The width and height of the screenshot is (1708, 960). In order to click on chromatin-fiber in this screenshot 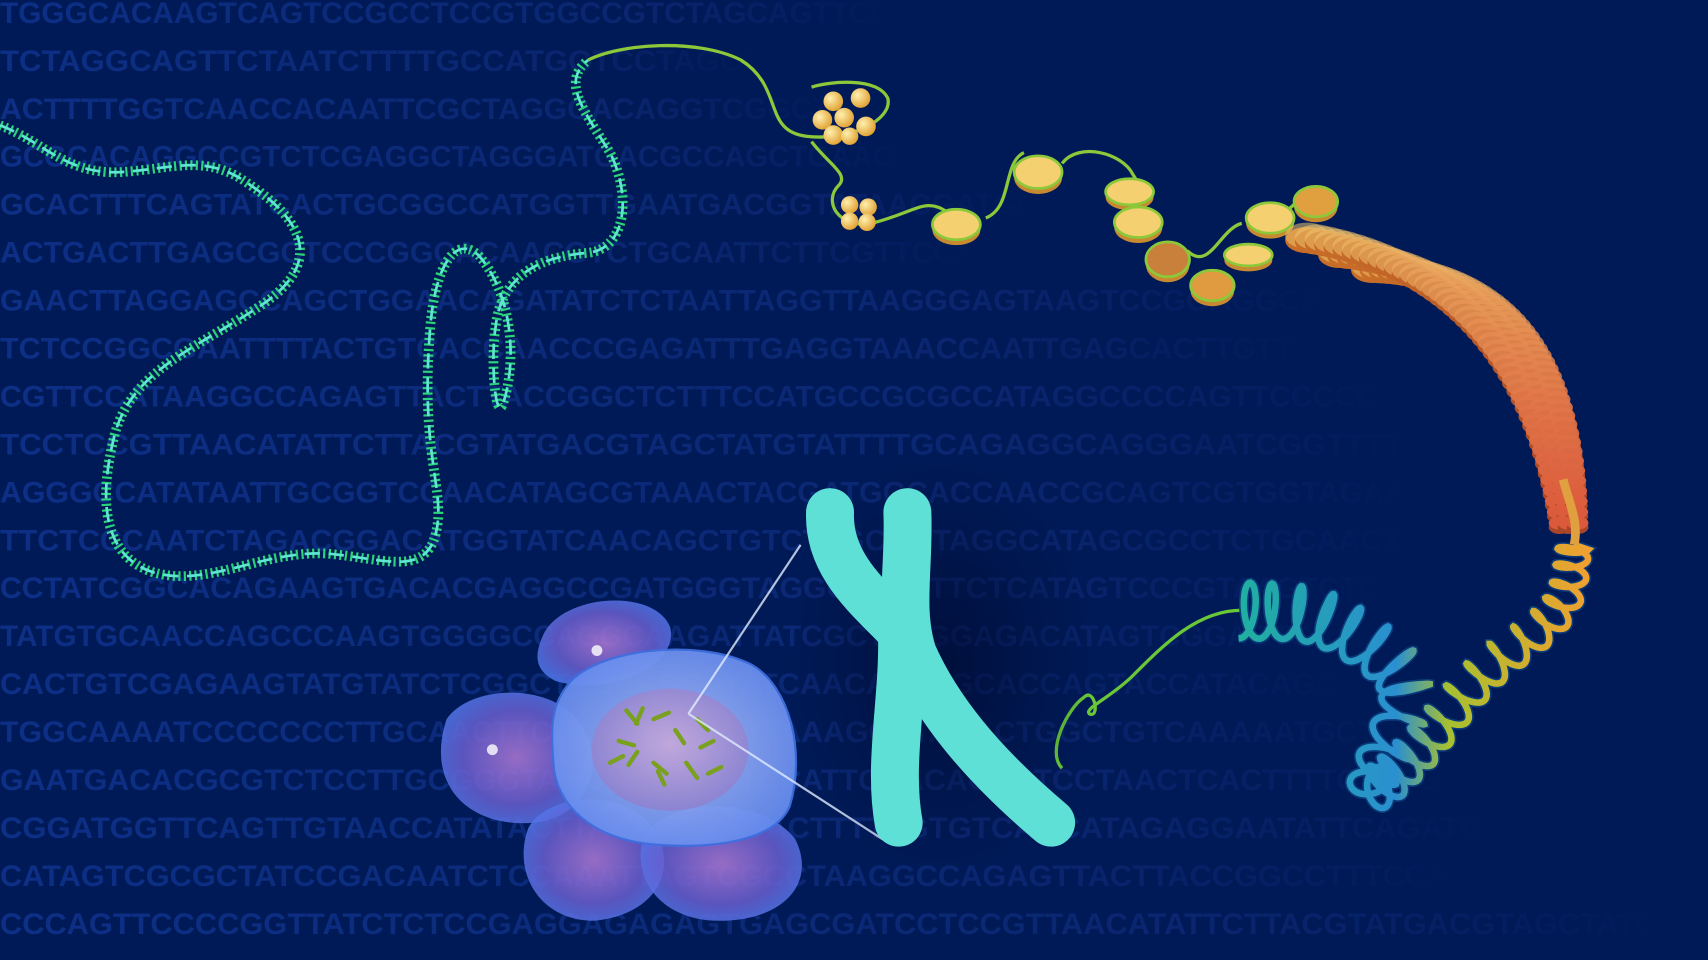, I will do `click(1437, 378)`.